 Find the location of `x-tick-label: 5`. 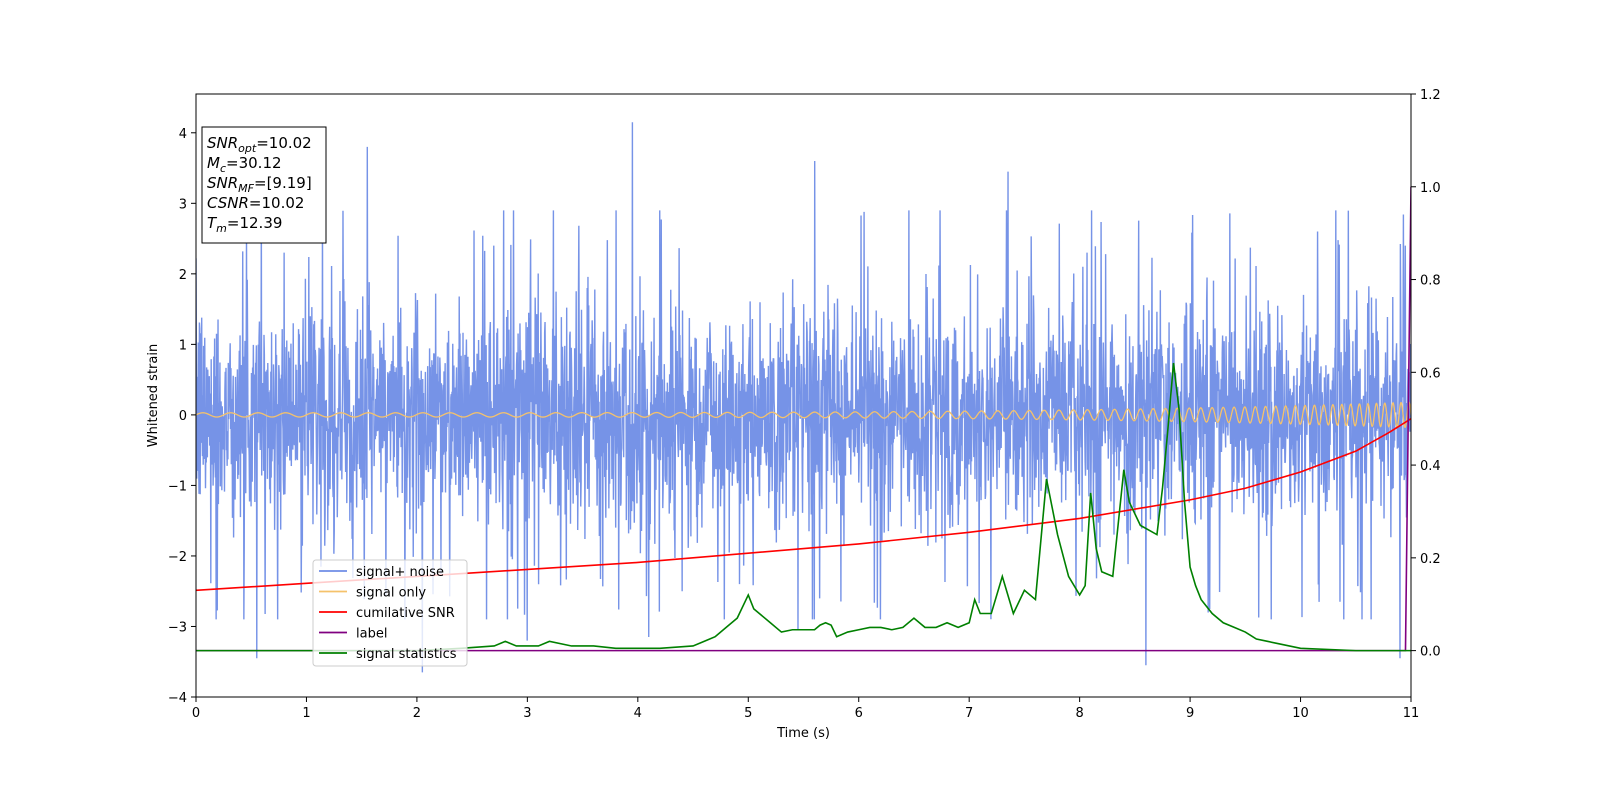

x-tick-label: 5 is located at coordinates (748, 713).